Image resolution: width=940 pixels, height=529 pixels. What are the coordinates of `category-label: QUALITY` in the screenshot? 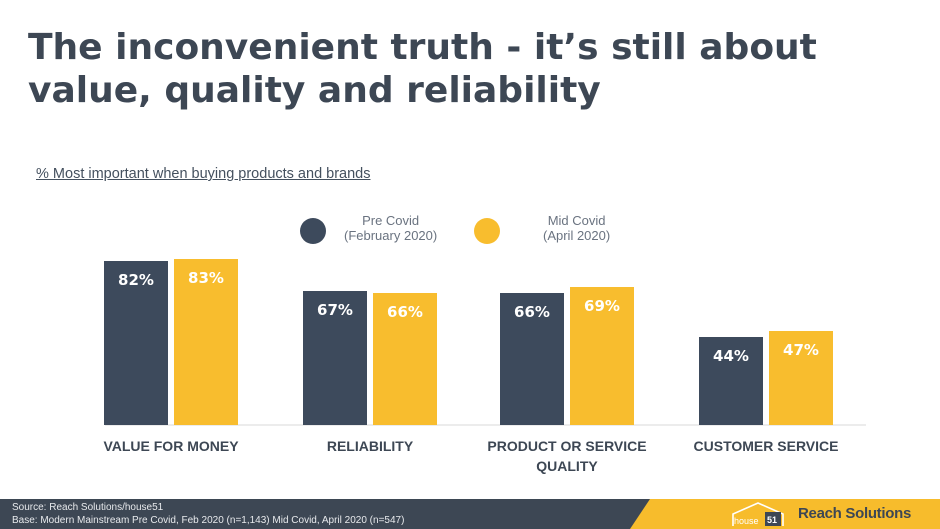 It's located at (567, 466).